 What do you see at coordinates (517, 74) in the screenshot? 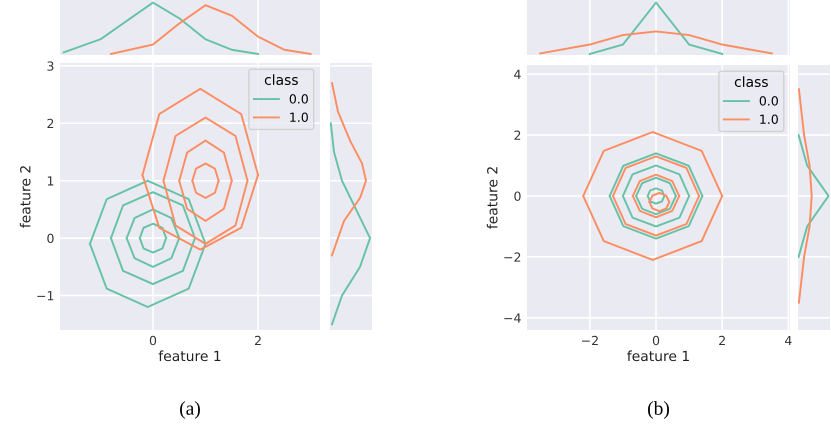
I see `y-tick-label: 4` at bounding box center [517, 74].